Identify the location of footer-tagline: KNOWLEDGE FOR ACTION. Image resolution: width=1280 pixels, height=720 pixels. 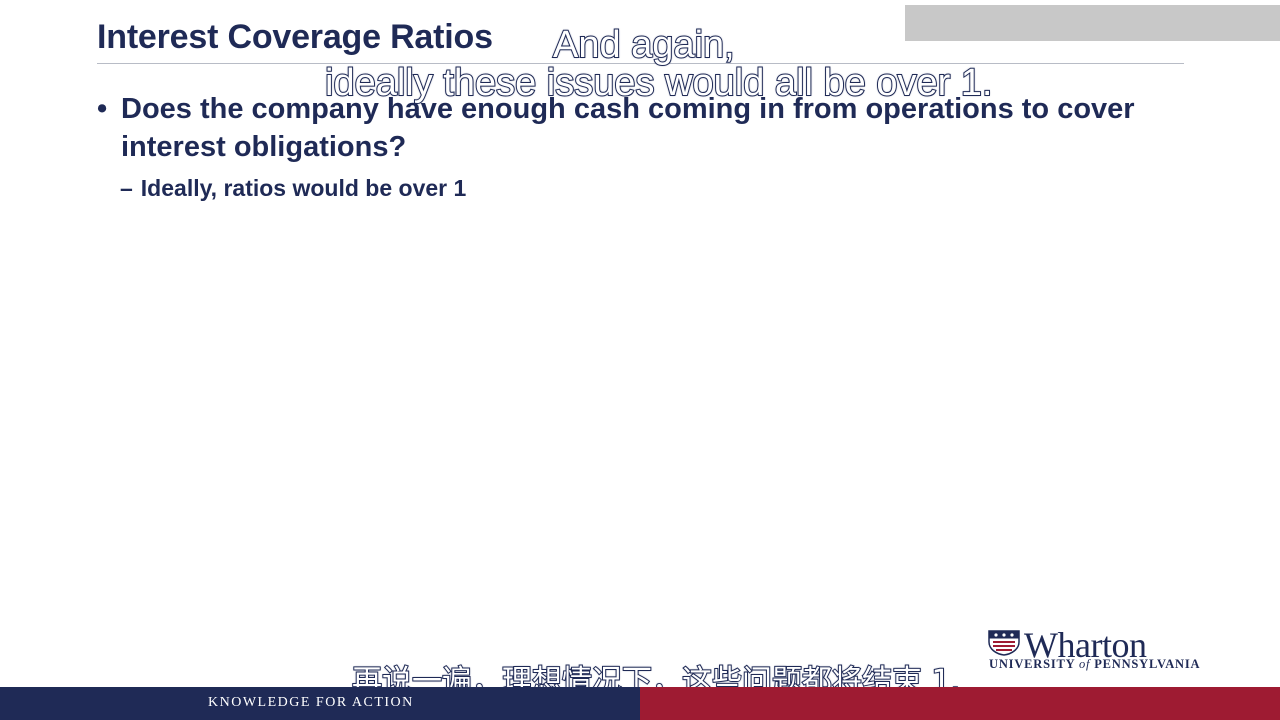
(311, 702).